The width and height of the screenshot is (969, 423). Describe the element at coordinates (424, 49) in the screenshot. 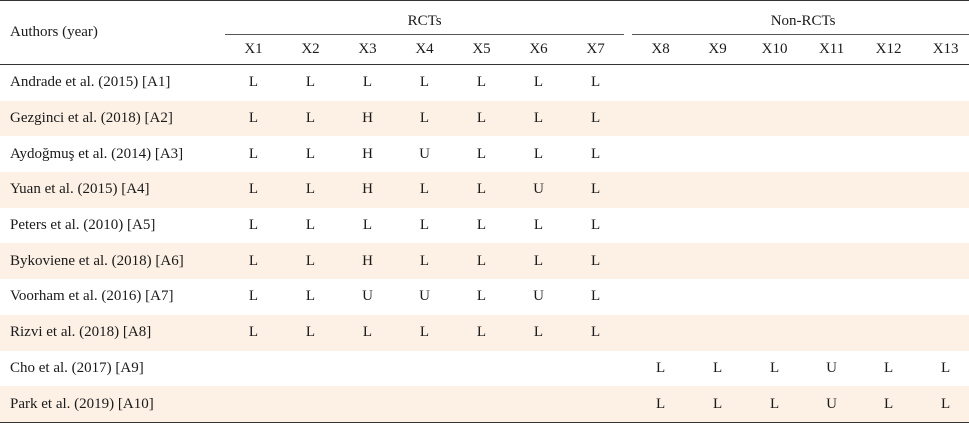

I see `column-header-x4: X4` at that location.